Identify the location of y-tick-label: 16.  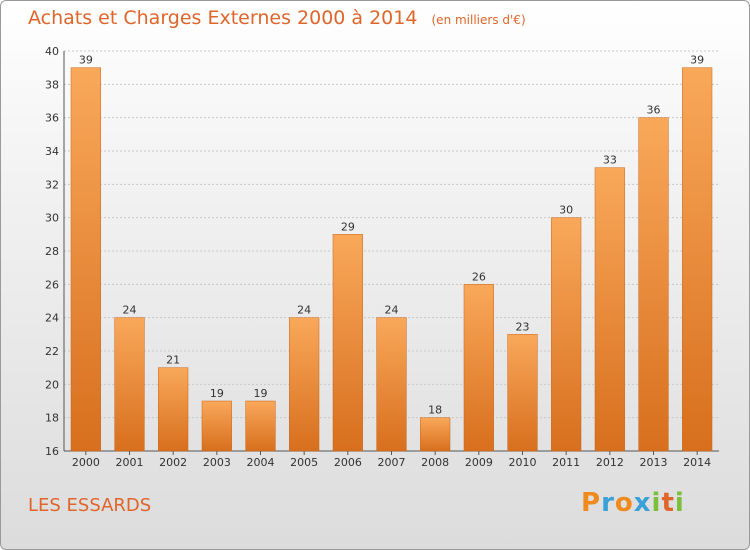
(52, 451).